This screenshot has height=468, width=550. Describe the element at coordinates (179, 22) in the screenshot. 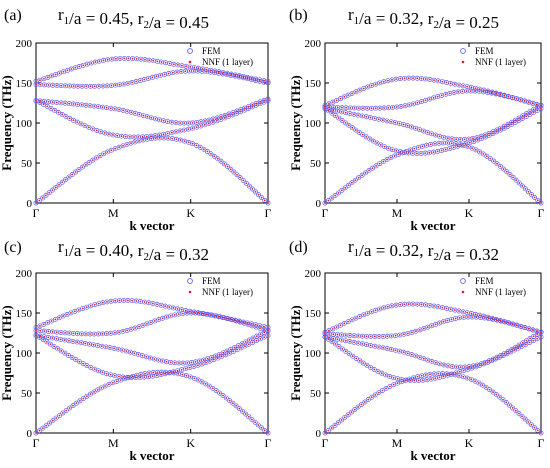

I see `title-text: /a = 0.45` at that location.